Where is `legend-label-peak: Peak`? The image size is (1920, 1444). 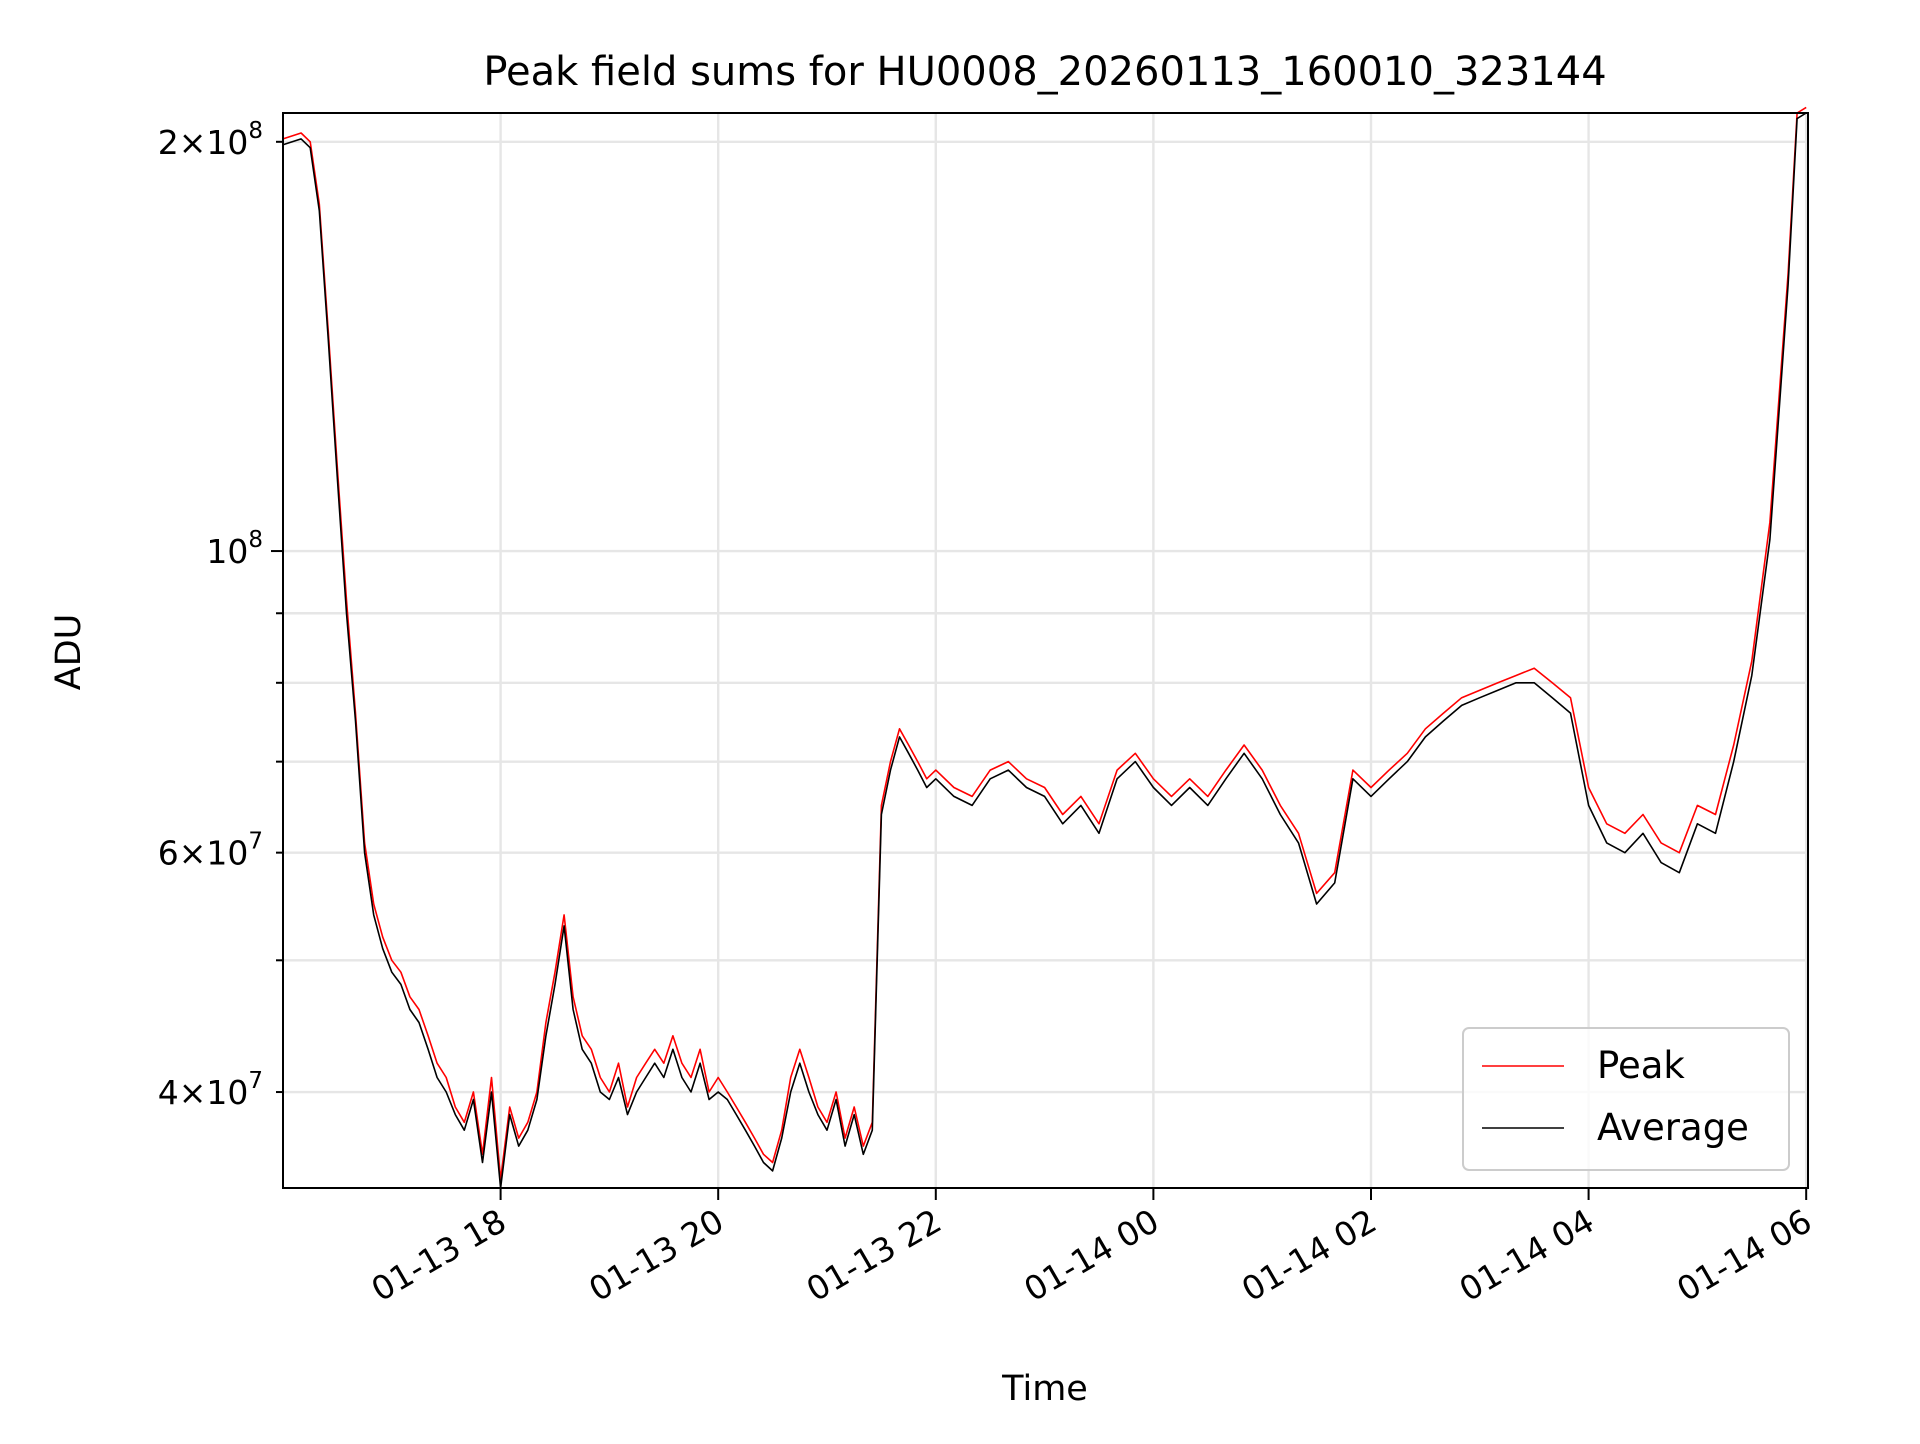 legend-label-peak: Peak is located at coordinates (1641, 1065).